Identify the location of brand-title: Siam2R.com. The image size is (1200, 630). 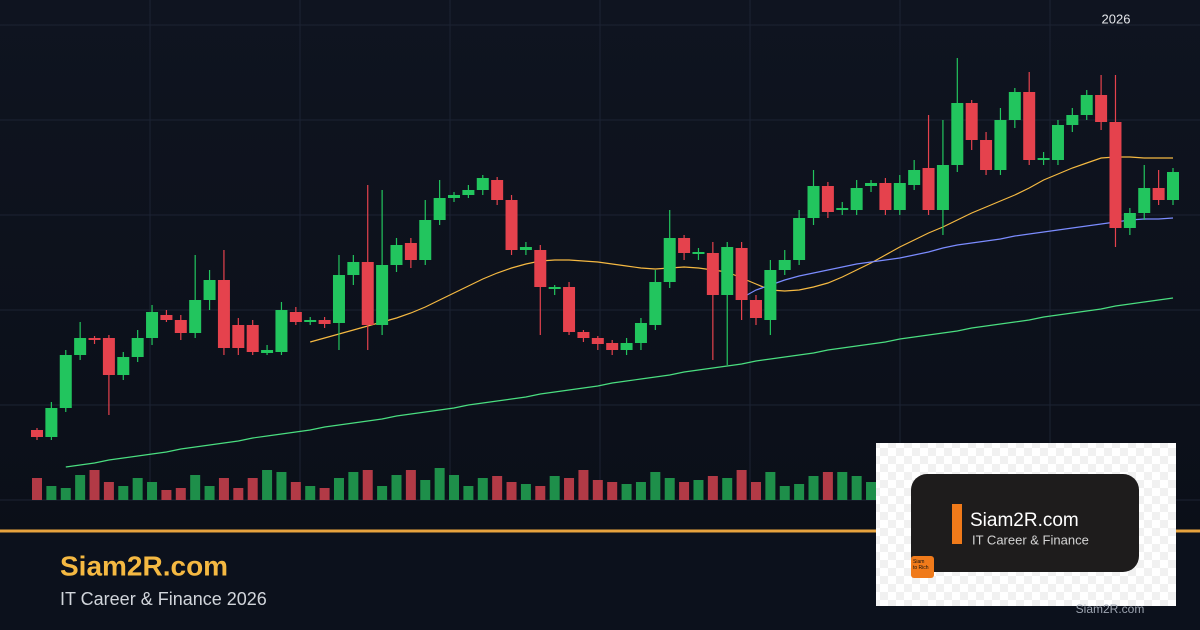
(144, 565).